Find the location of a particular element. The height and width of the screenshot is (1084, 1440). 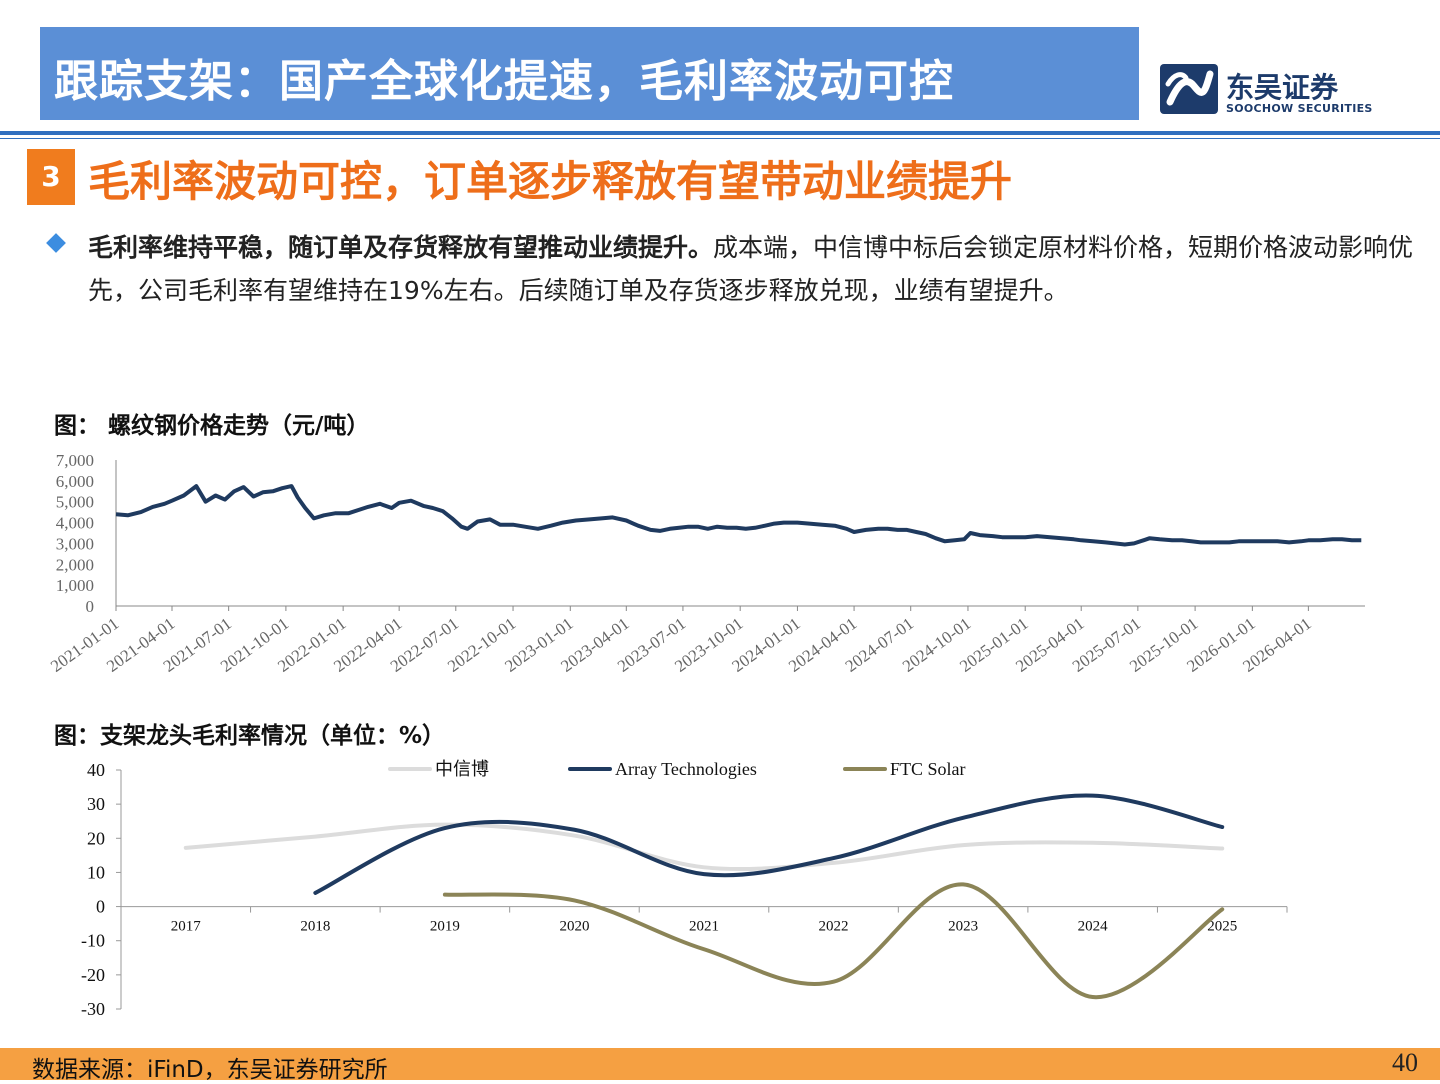

chart2-title: 图：支架龙头毛利率情况（单位：%） is located at coordinates (250, 736).